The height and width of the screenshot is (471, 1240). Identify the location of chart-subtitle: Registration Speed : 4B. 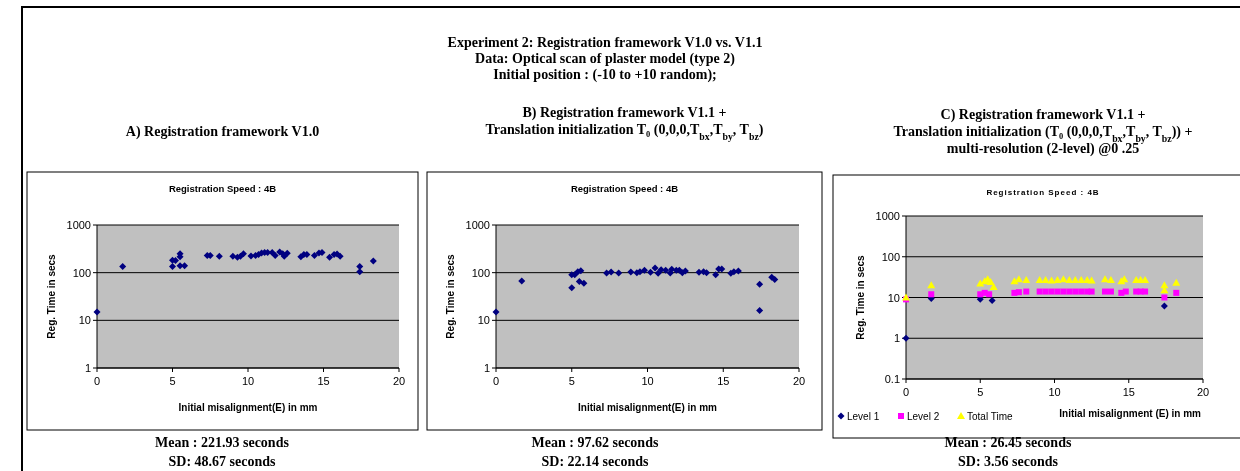
(222, 188).